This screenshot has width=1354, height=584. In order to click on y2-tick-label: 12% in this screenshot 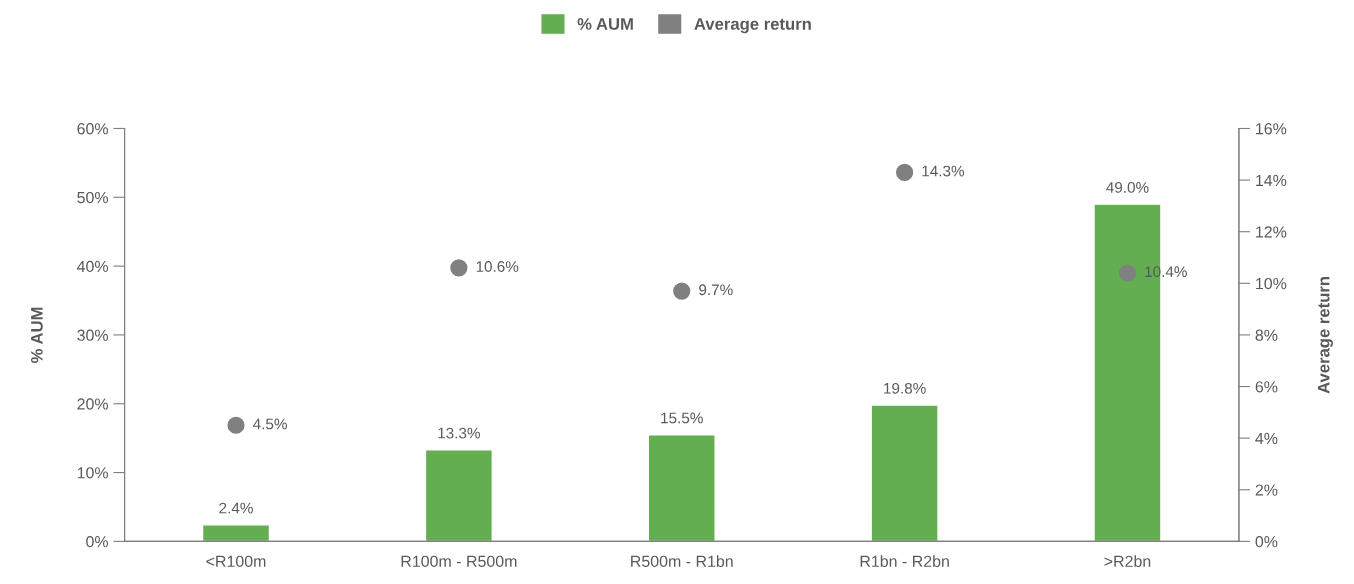, I will do `click(1271, 232)`.